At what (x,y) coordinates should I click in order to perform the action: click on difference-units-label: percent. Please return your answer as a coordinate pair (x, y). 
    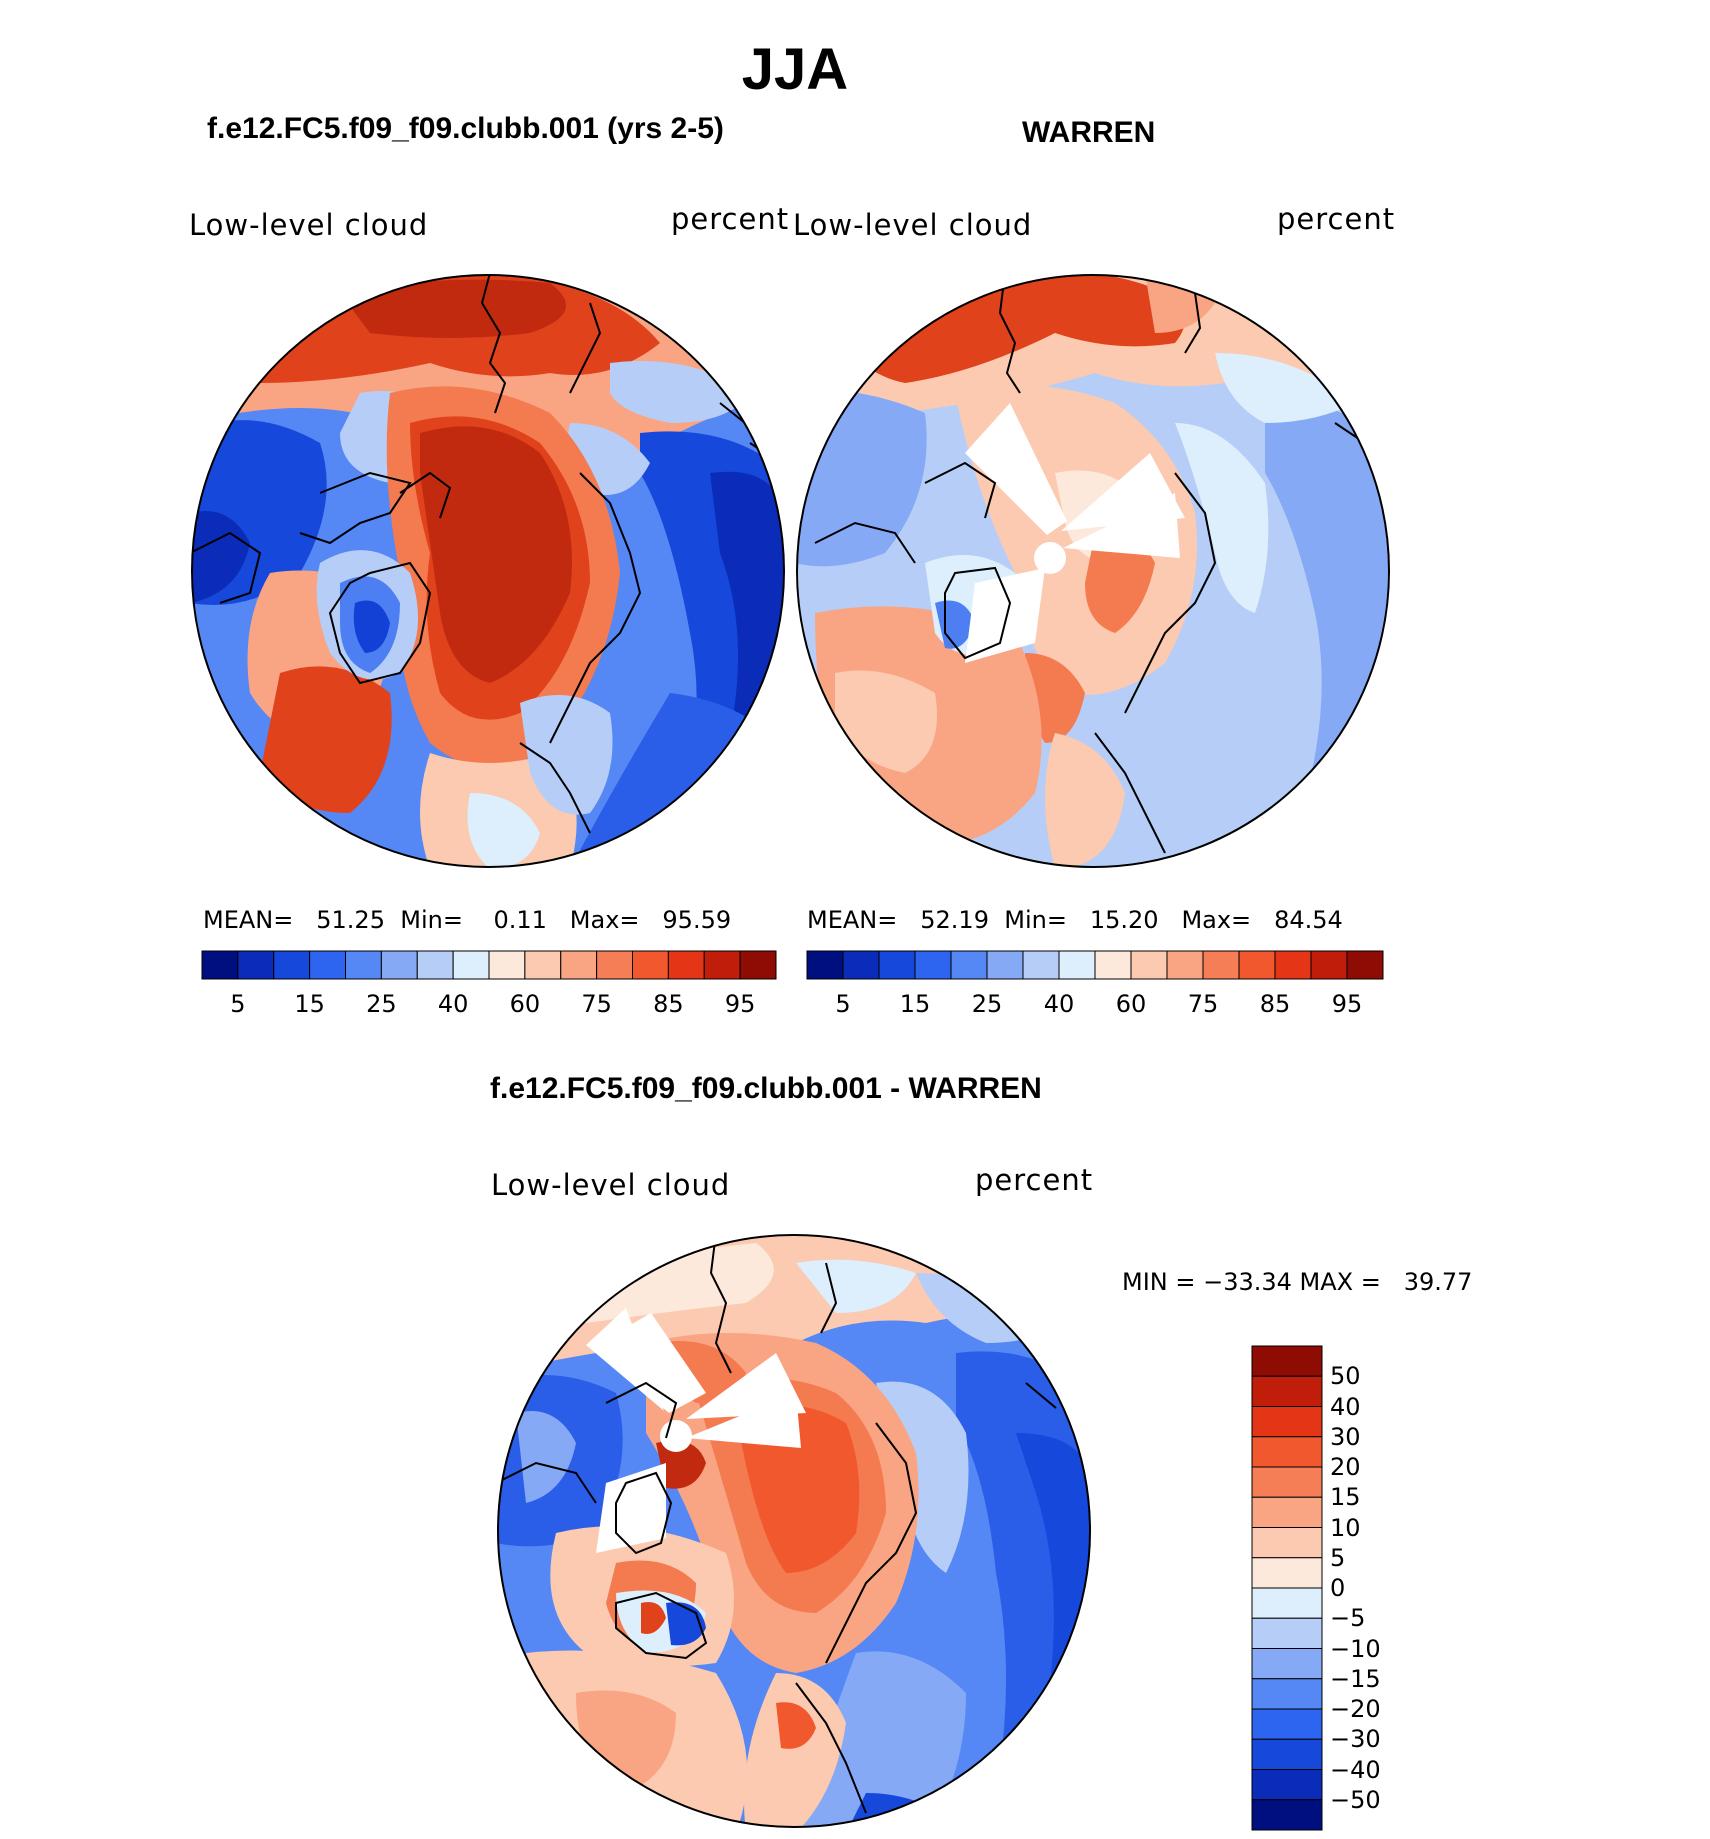
    Looking at the image, I should click on (1034, 1180).